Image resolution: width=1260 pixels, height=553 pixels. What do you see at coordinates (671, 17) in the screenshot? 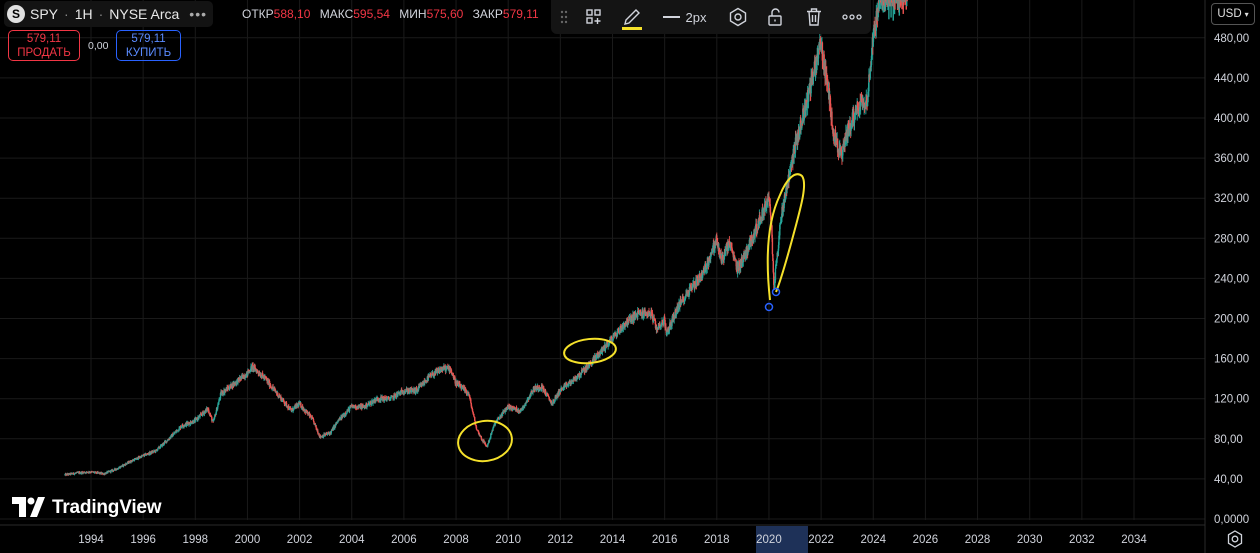
I see `line-width-icon` at bounding box center [671, 17].